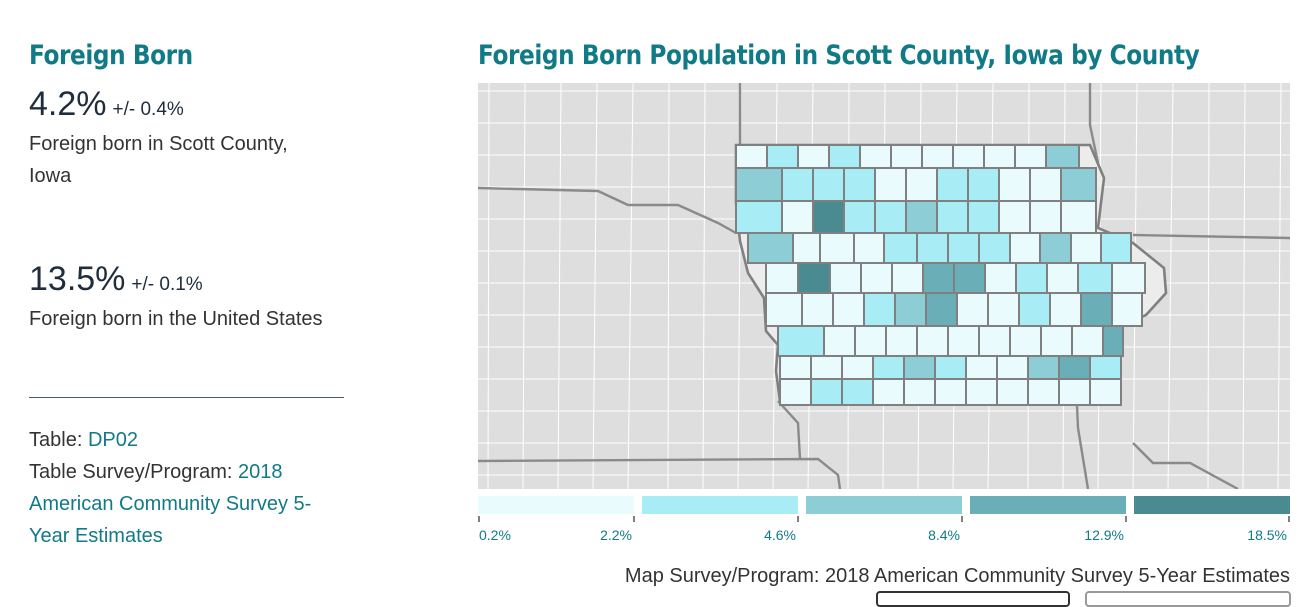 The image size is (1316, 607). Describe the element at coordinates (973, 599) in the screenshot. I see `map-control-button` at that location.